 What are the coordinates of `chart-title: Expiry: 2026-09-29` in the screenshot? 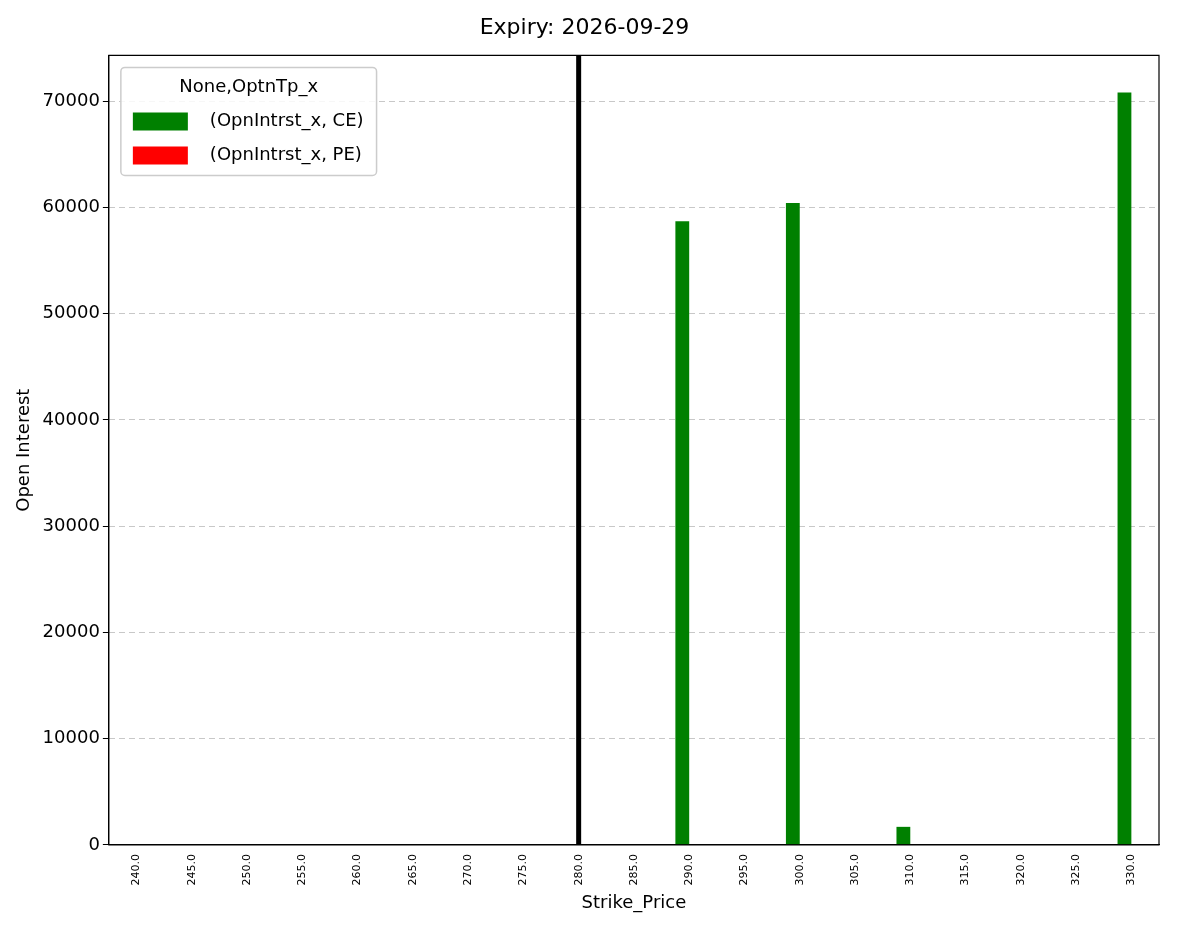 It's located at (584, 26).